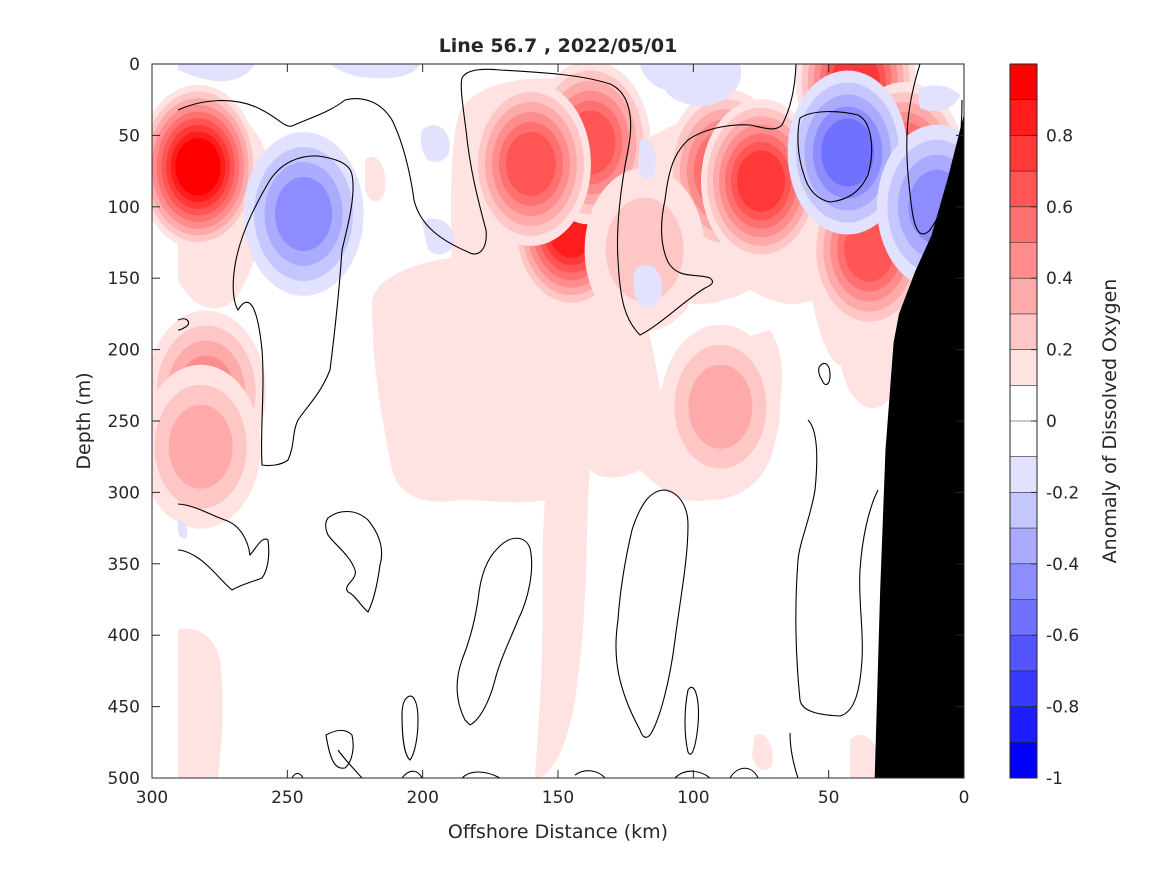 This screenshot has width=1167, height=875. Describe the element at coordinates (693, 798) in the screenshot. I see `x-tick-label: 100` at that location.